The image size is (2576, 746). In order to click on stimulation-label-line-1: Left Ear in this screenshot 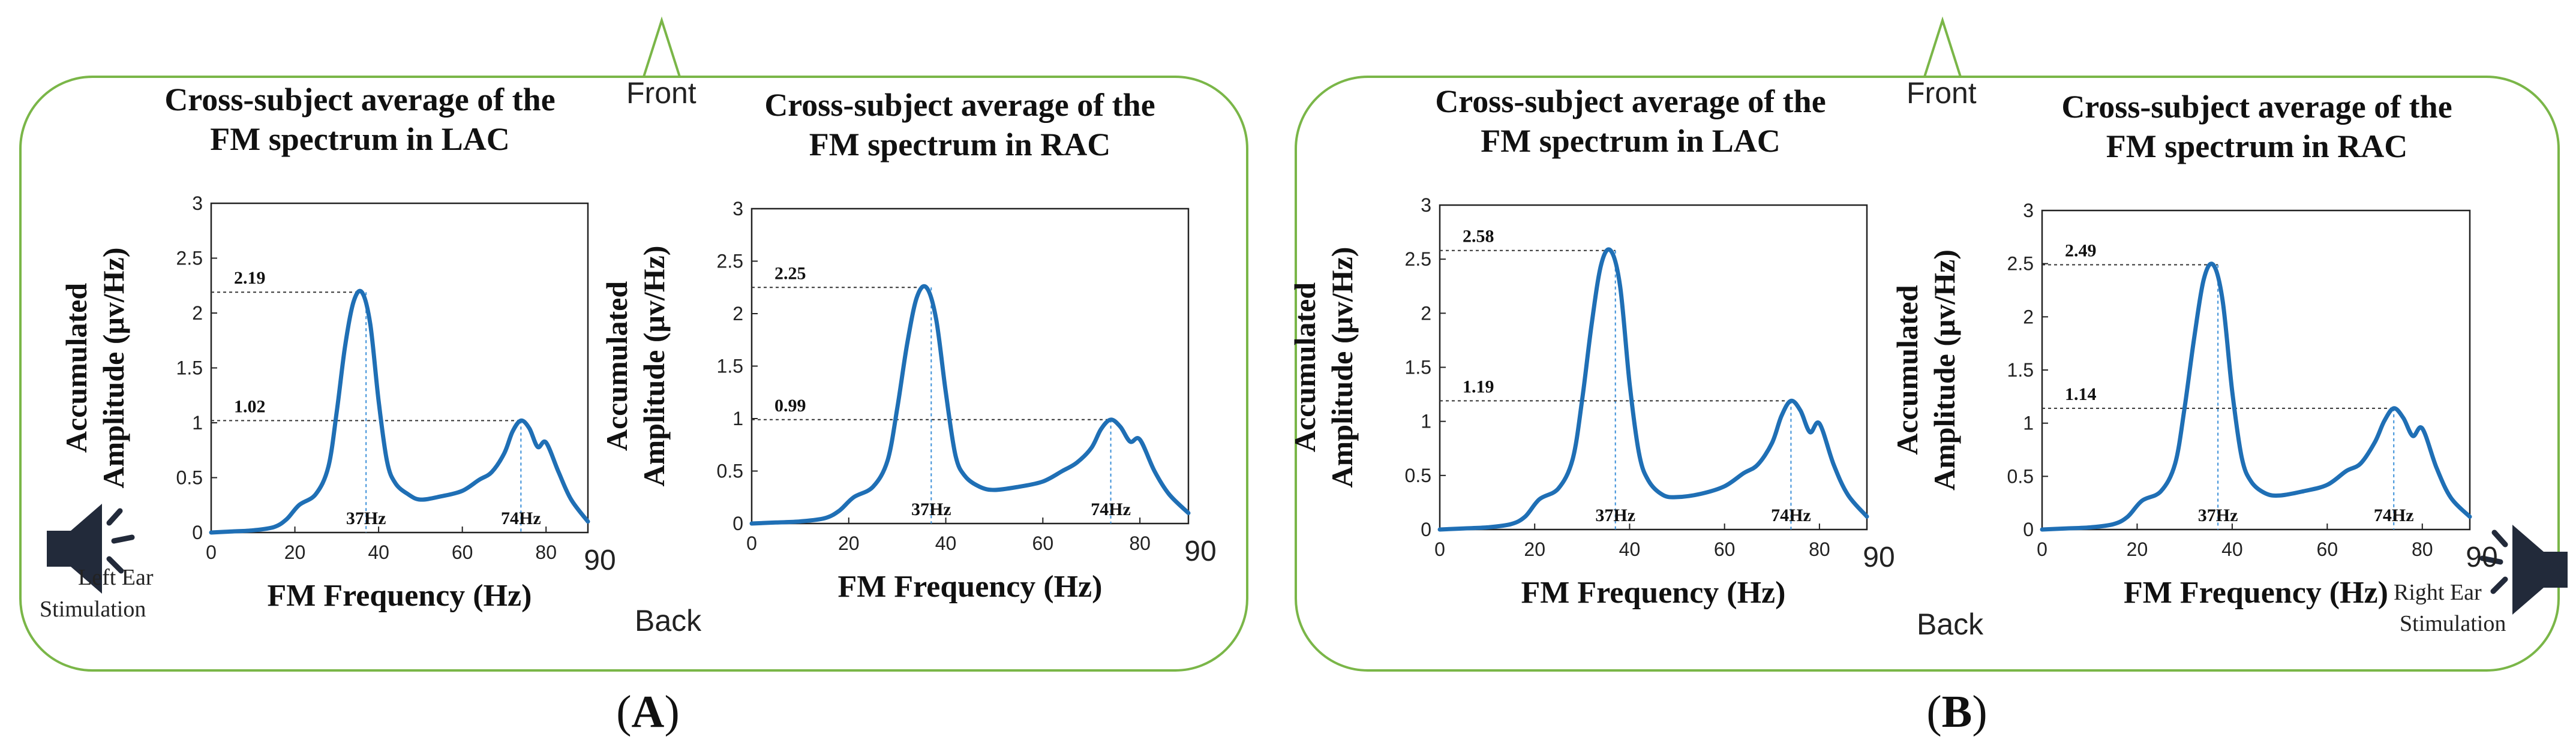, I will do `click(116, 577)`.